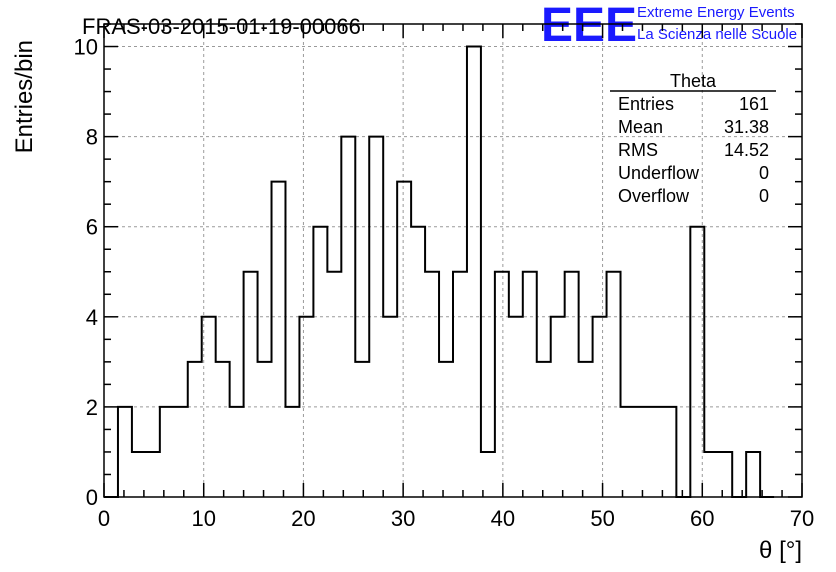 The image size is (836, 572). I want to click on y-tick-label: 4, so click(92, 317).